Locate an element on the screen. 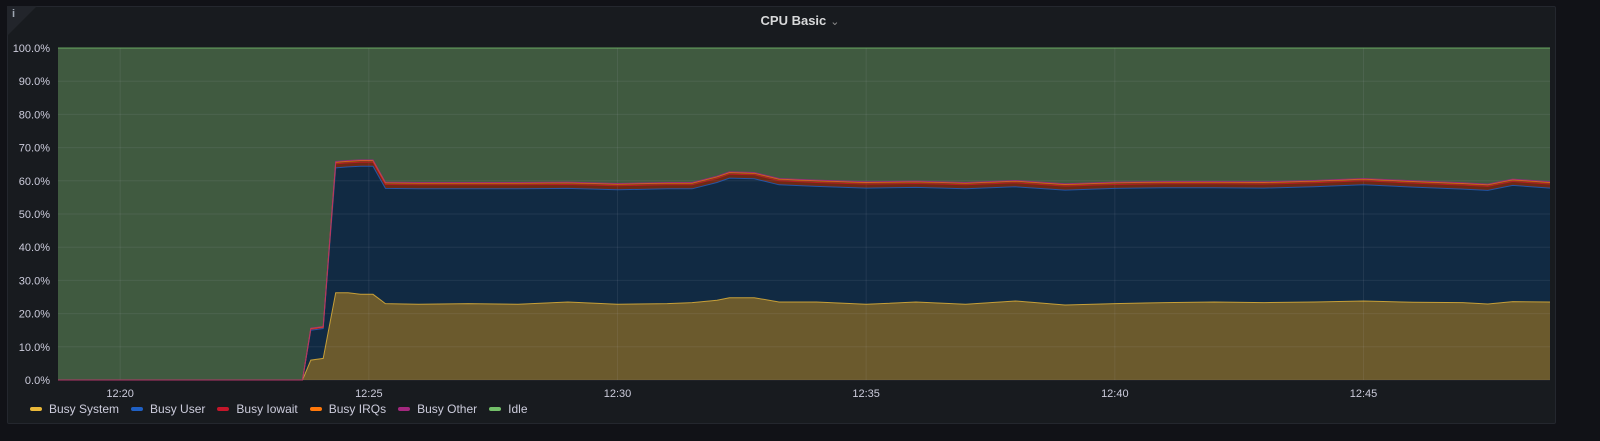  chevron-down-icon: ⌄ is located at coordinates (835, 22).